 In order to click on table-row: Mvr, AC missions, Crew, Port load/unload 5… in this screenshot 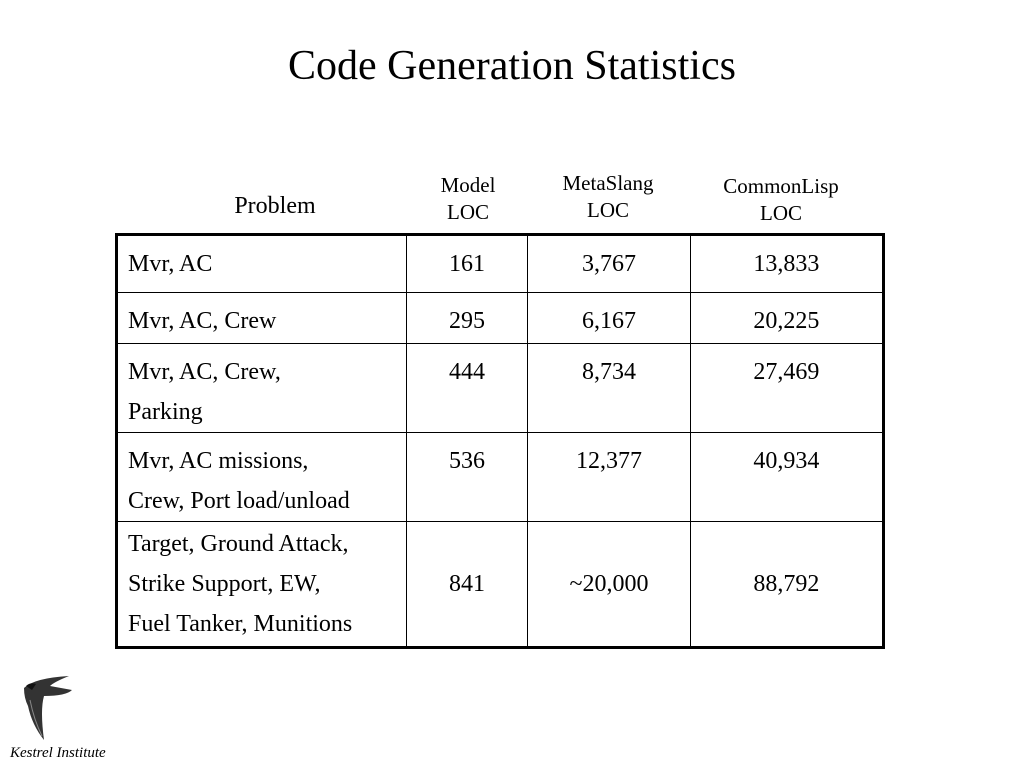, I will do `click(500, 477)`.